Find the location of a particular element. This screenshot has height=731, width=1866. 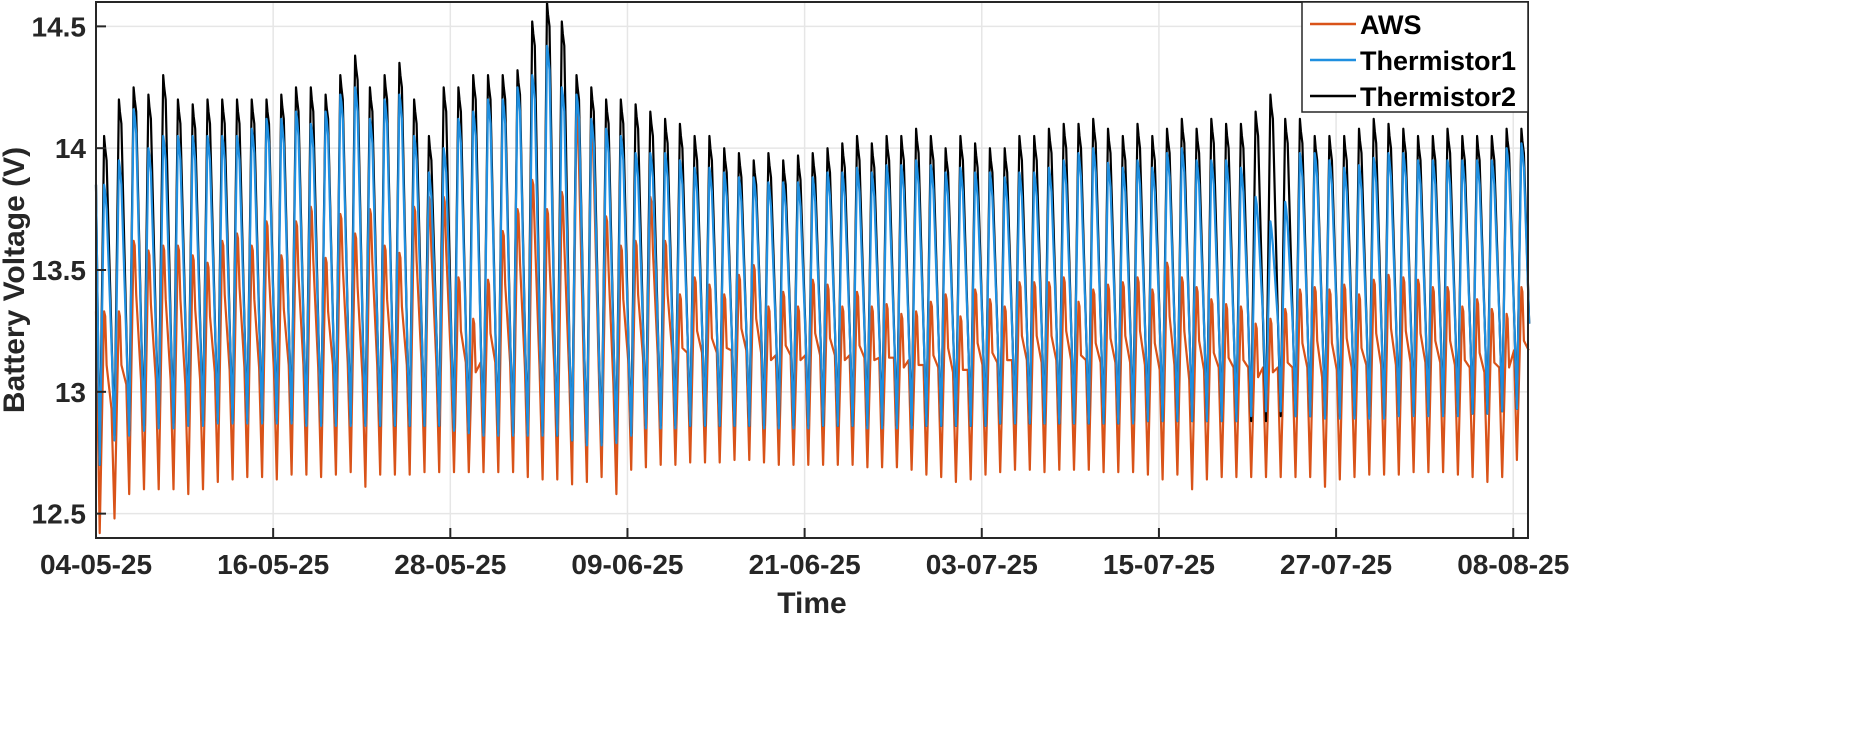

x-tick-label: 03-07-25 is located at coordinates (982, 564).